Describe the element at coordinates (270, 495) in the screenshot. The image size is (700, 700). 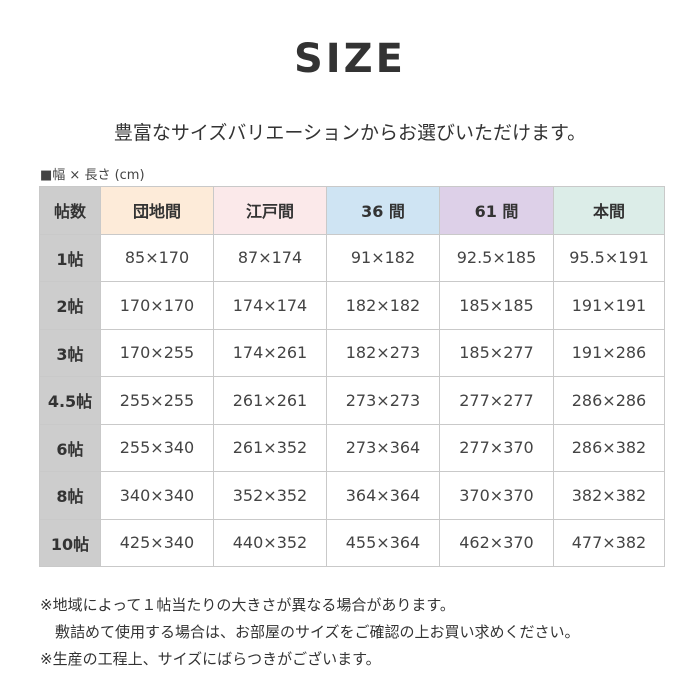
I see `table-cell: 352×352` at that location.